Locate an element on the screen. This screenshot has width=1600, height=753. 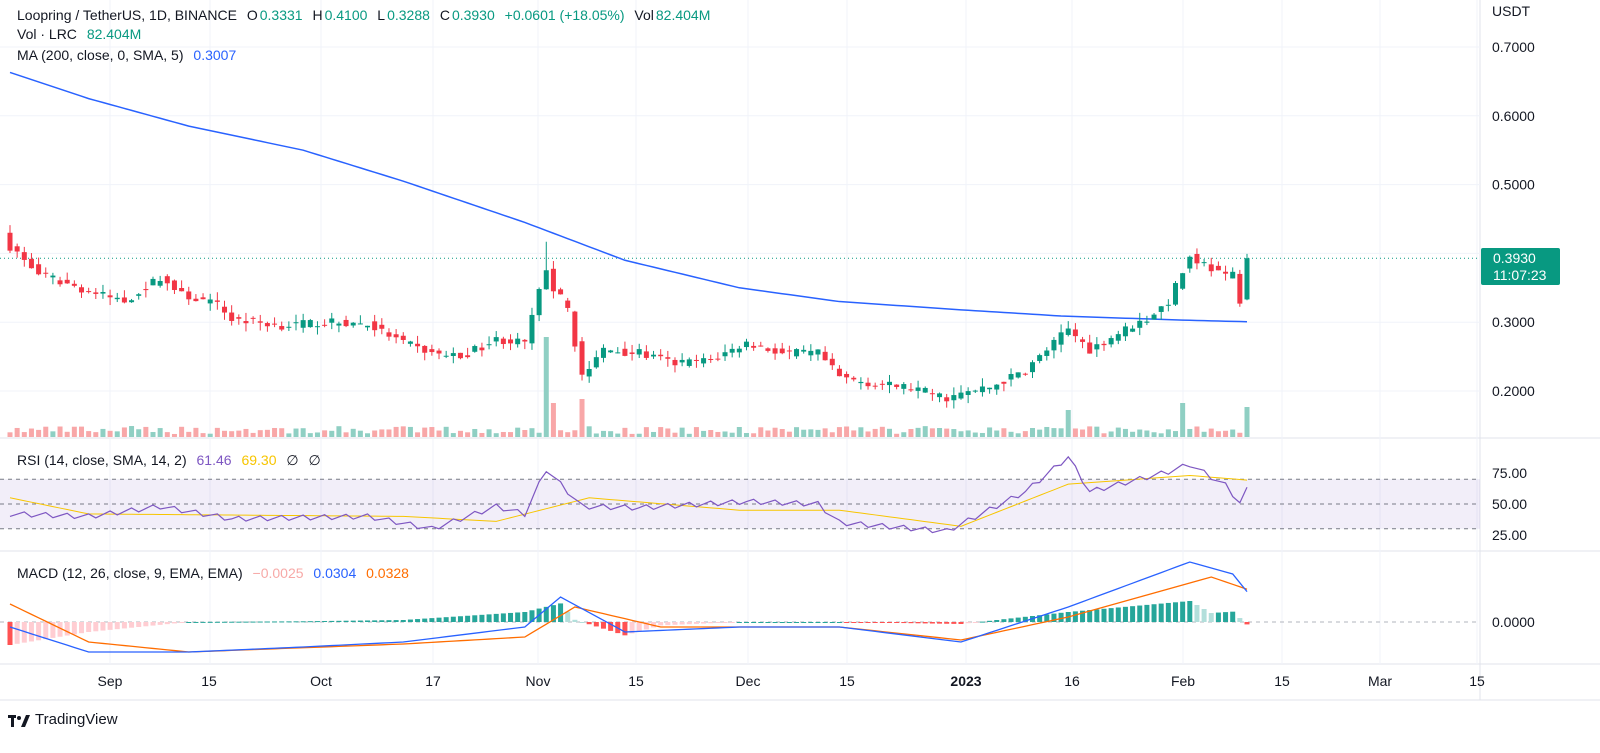
macd-axis-tick: 0.0000 is located at coordinates (1513, 622).